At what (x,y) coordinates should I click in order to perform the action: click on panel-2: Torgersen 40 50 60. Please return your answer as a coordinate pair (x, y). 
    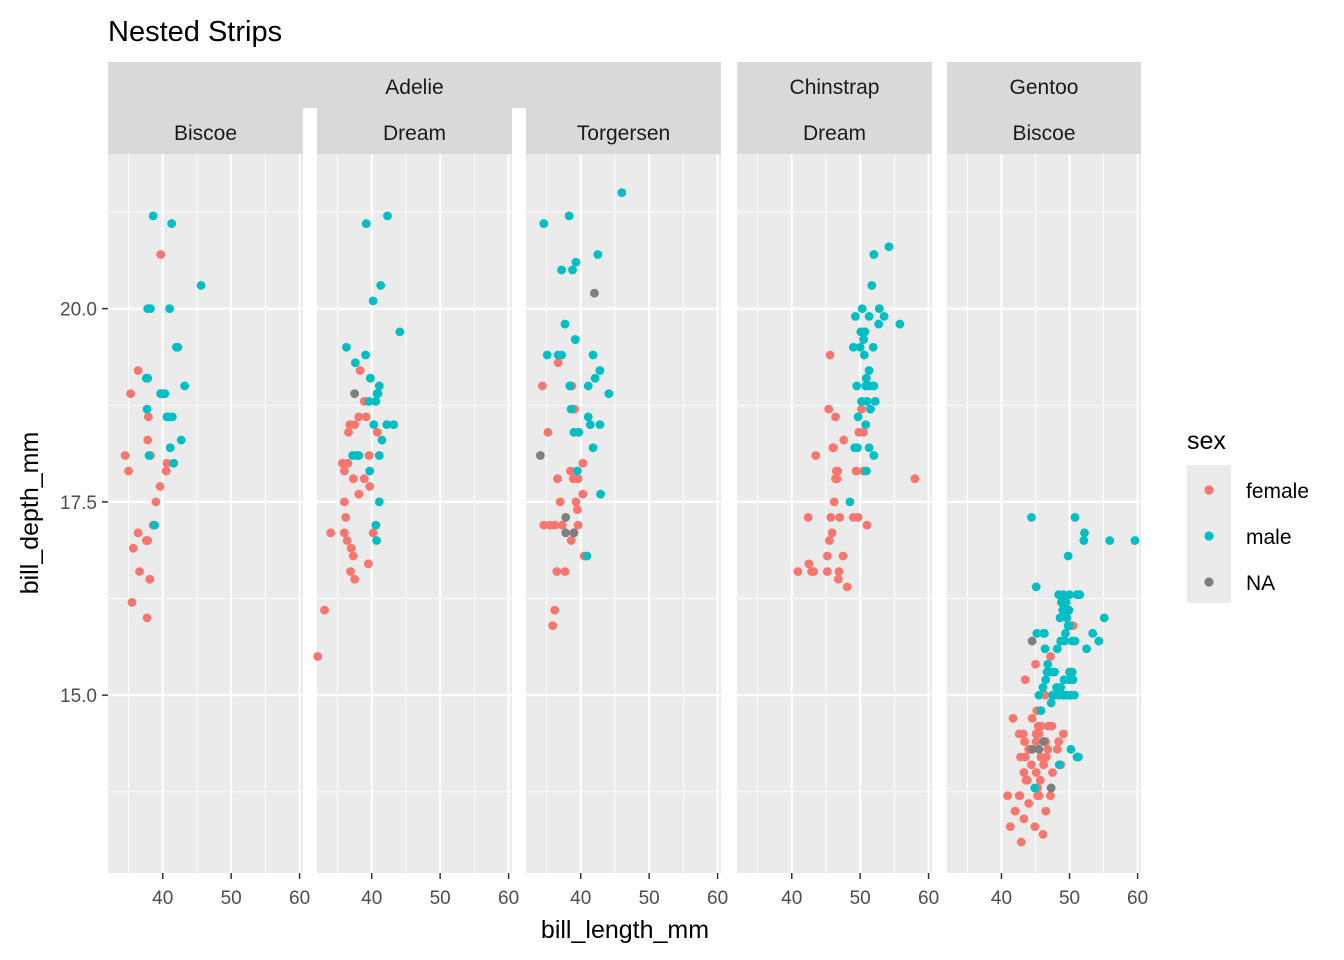
    Looking at the image, I should click on (627, 508).